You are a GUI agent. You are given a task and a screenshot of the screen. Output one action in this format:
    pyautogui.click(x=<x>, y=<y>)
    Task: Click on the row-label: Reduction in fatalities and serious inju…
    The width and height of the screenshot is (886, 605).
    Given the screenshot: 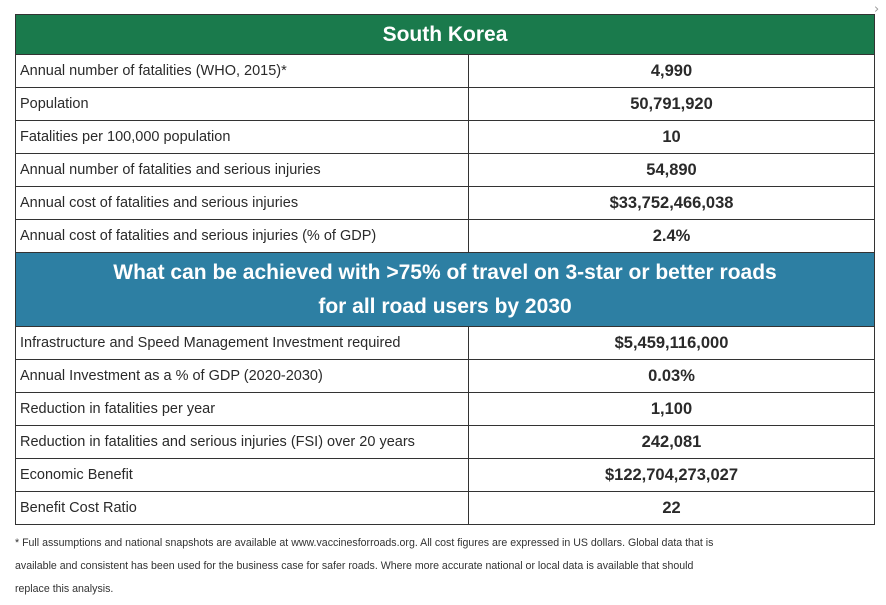 What is the action you would take?
    pyautogui.click(x=242, y=442)
    